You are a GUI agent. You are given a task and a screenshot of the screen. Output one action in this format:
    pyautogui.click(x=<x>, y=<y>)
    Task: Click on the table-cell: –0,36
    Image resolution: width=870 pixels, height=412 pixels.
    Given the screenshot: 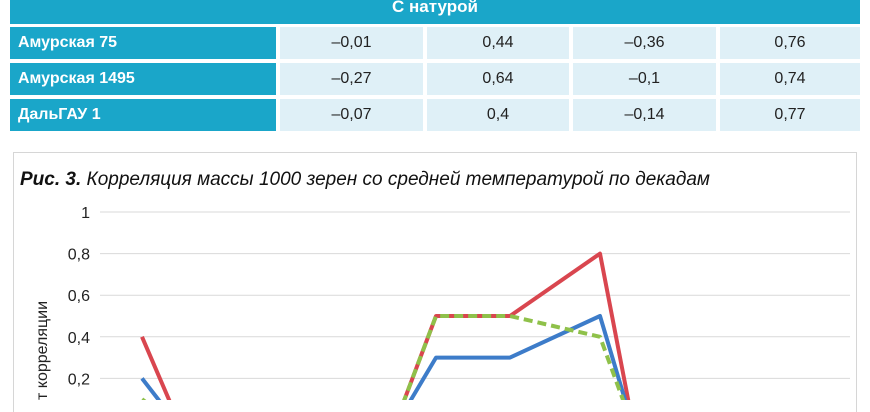 What is the action you would take?
    pyautogui.click(x=644, y=43)
    